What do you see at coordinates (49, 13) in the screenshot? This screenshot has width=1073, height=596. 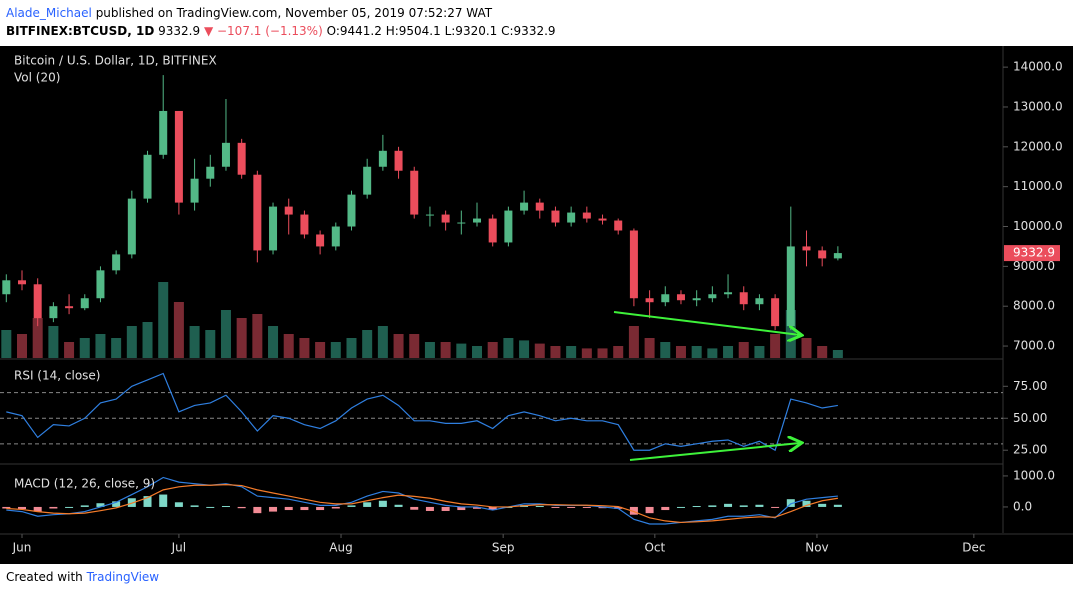 I see `author: Alade_Michael` at bounding box center [49, 13].